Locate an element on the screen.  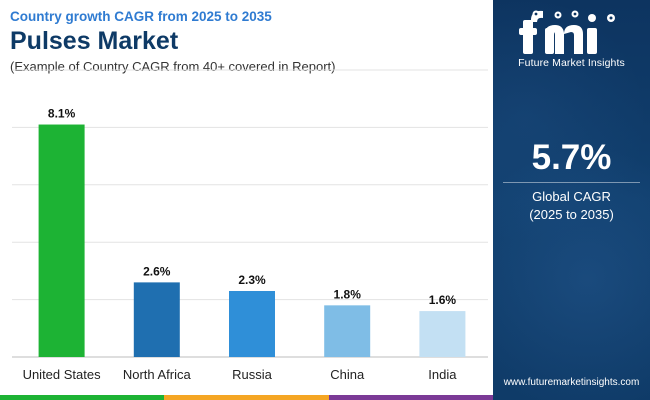
x-tick-label-china: China is located at coordinates (347, 374).